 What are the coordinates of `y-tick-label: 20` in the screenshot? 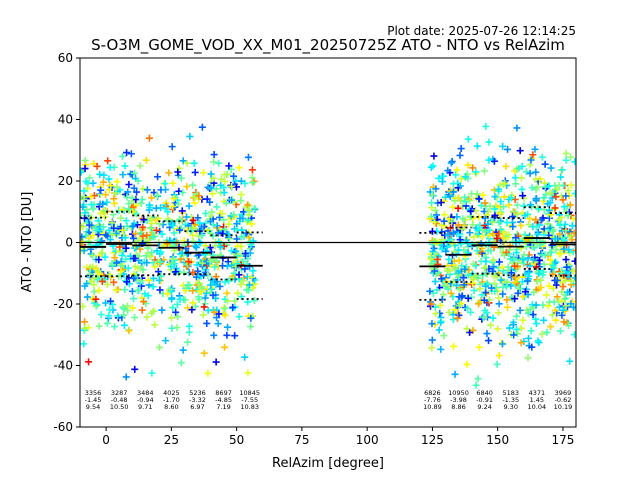 It's located at (65, 181).